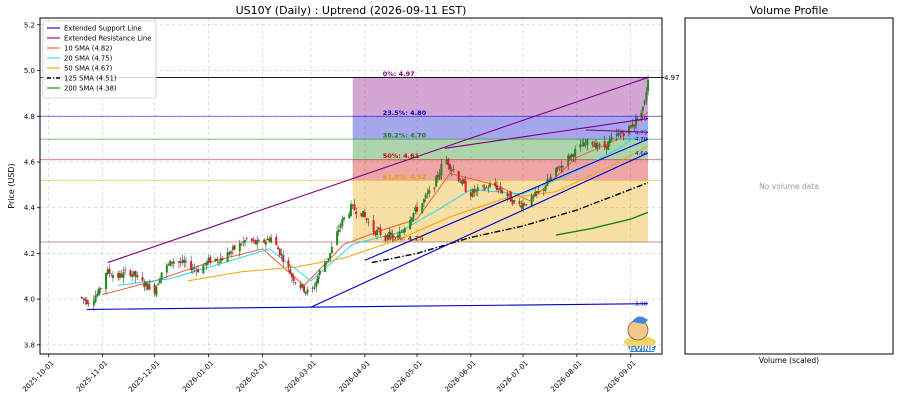  Describe the element at coordinates (107, 39) in the screenshot. I see `legend-label: Extended Resistance Line` at that location.